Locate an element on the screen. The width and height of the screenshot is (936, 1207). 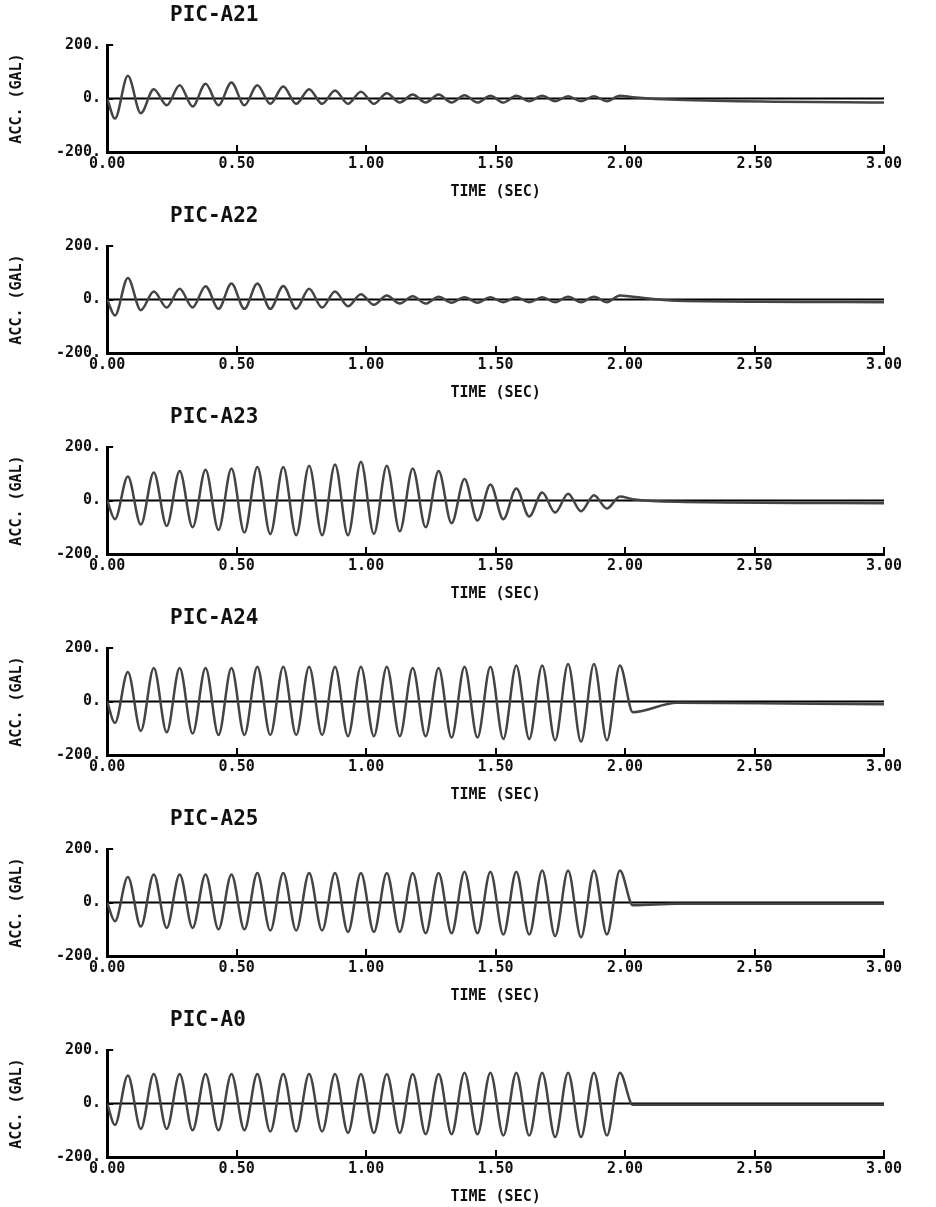
chart-title: PIC-A24 is located at coordinates (214, 617).